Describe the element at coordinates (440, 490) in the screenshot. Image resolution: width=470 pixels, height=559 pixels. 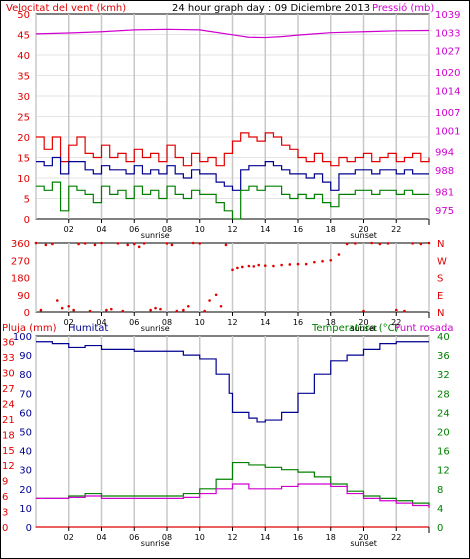
I see `temperature-y-tick-label: 8` at that location.